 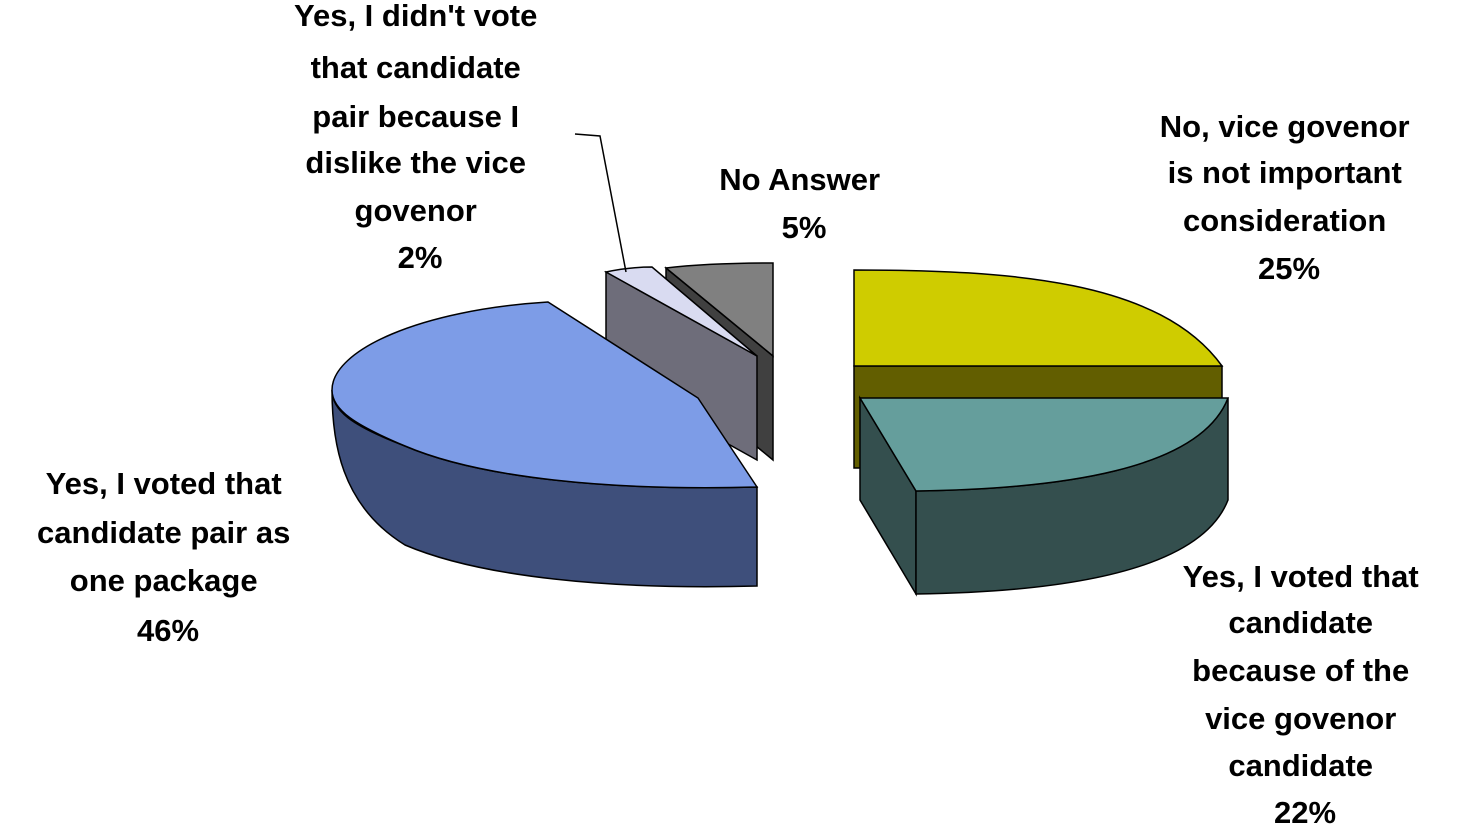 I want to click on label-line: dislike the vice, so click(x=415, y=162).